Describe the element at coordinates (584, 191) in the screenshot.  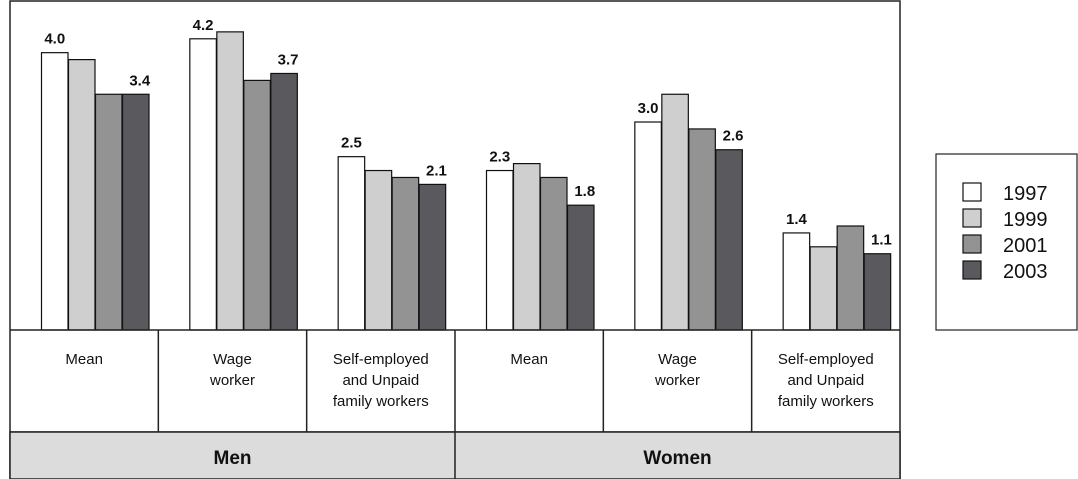
I see `data-label: 1.8` at that location.